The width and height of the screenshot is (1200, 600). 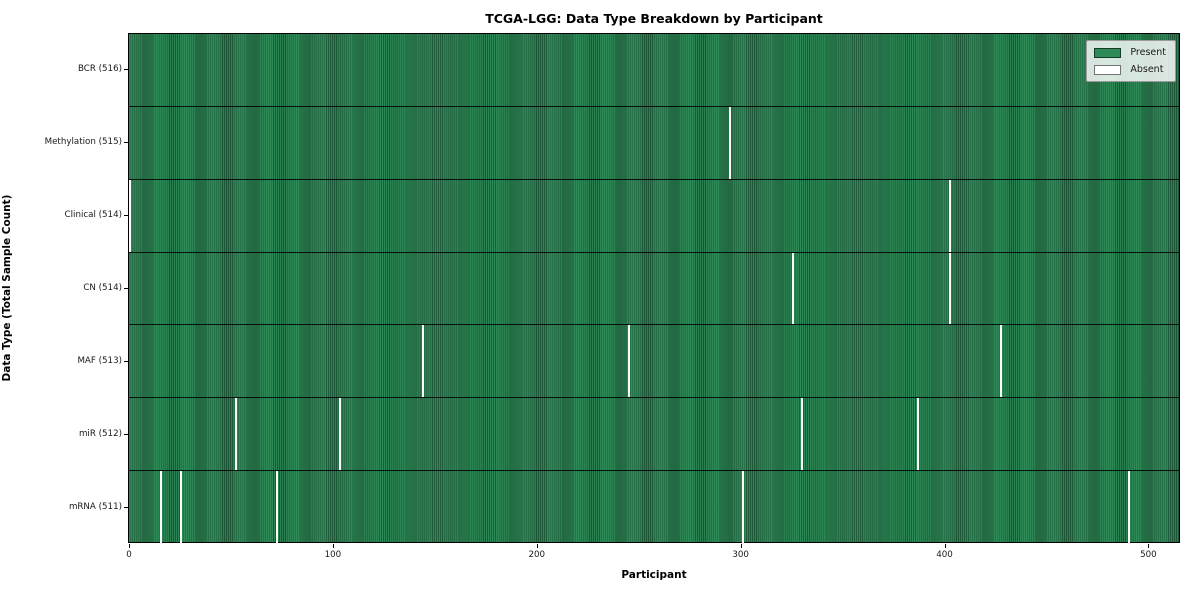 What do you see at coordinates (537, 555) in the screenshot?
I see `x-tick-label: 200` at bounding box center [537, 555].